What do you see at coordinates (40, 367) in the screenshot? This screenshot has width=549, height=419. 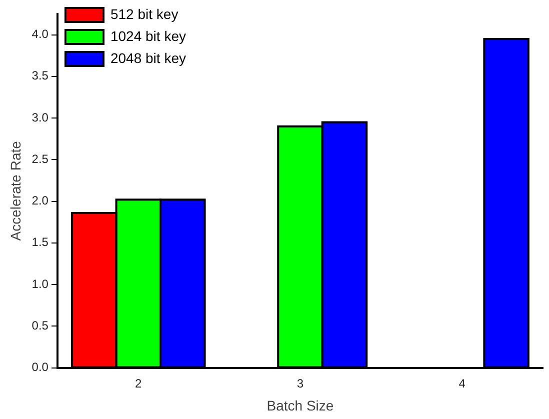 I see `y-tick-label: 0.0` at bounding box center [40, 367].